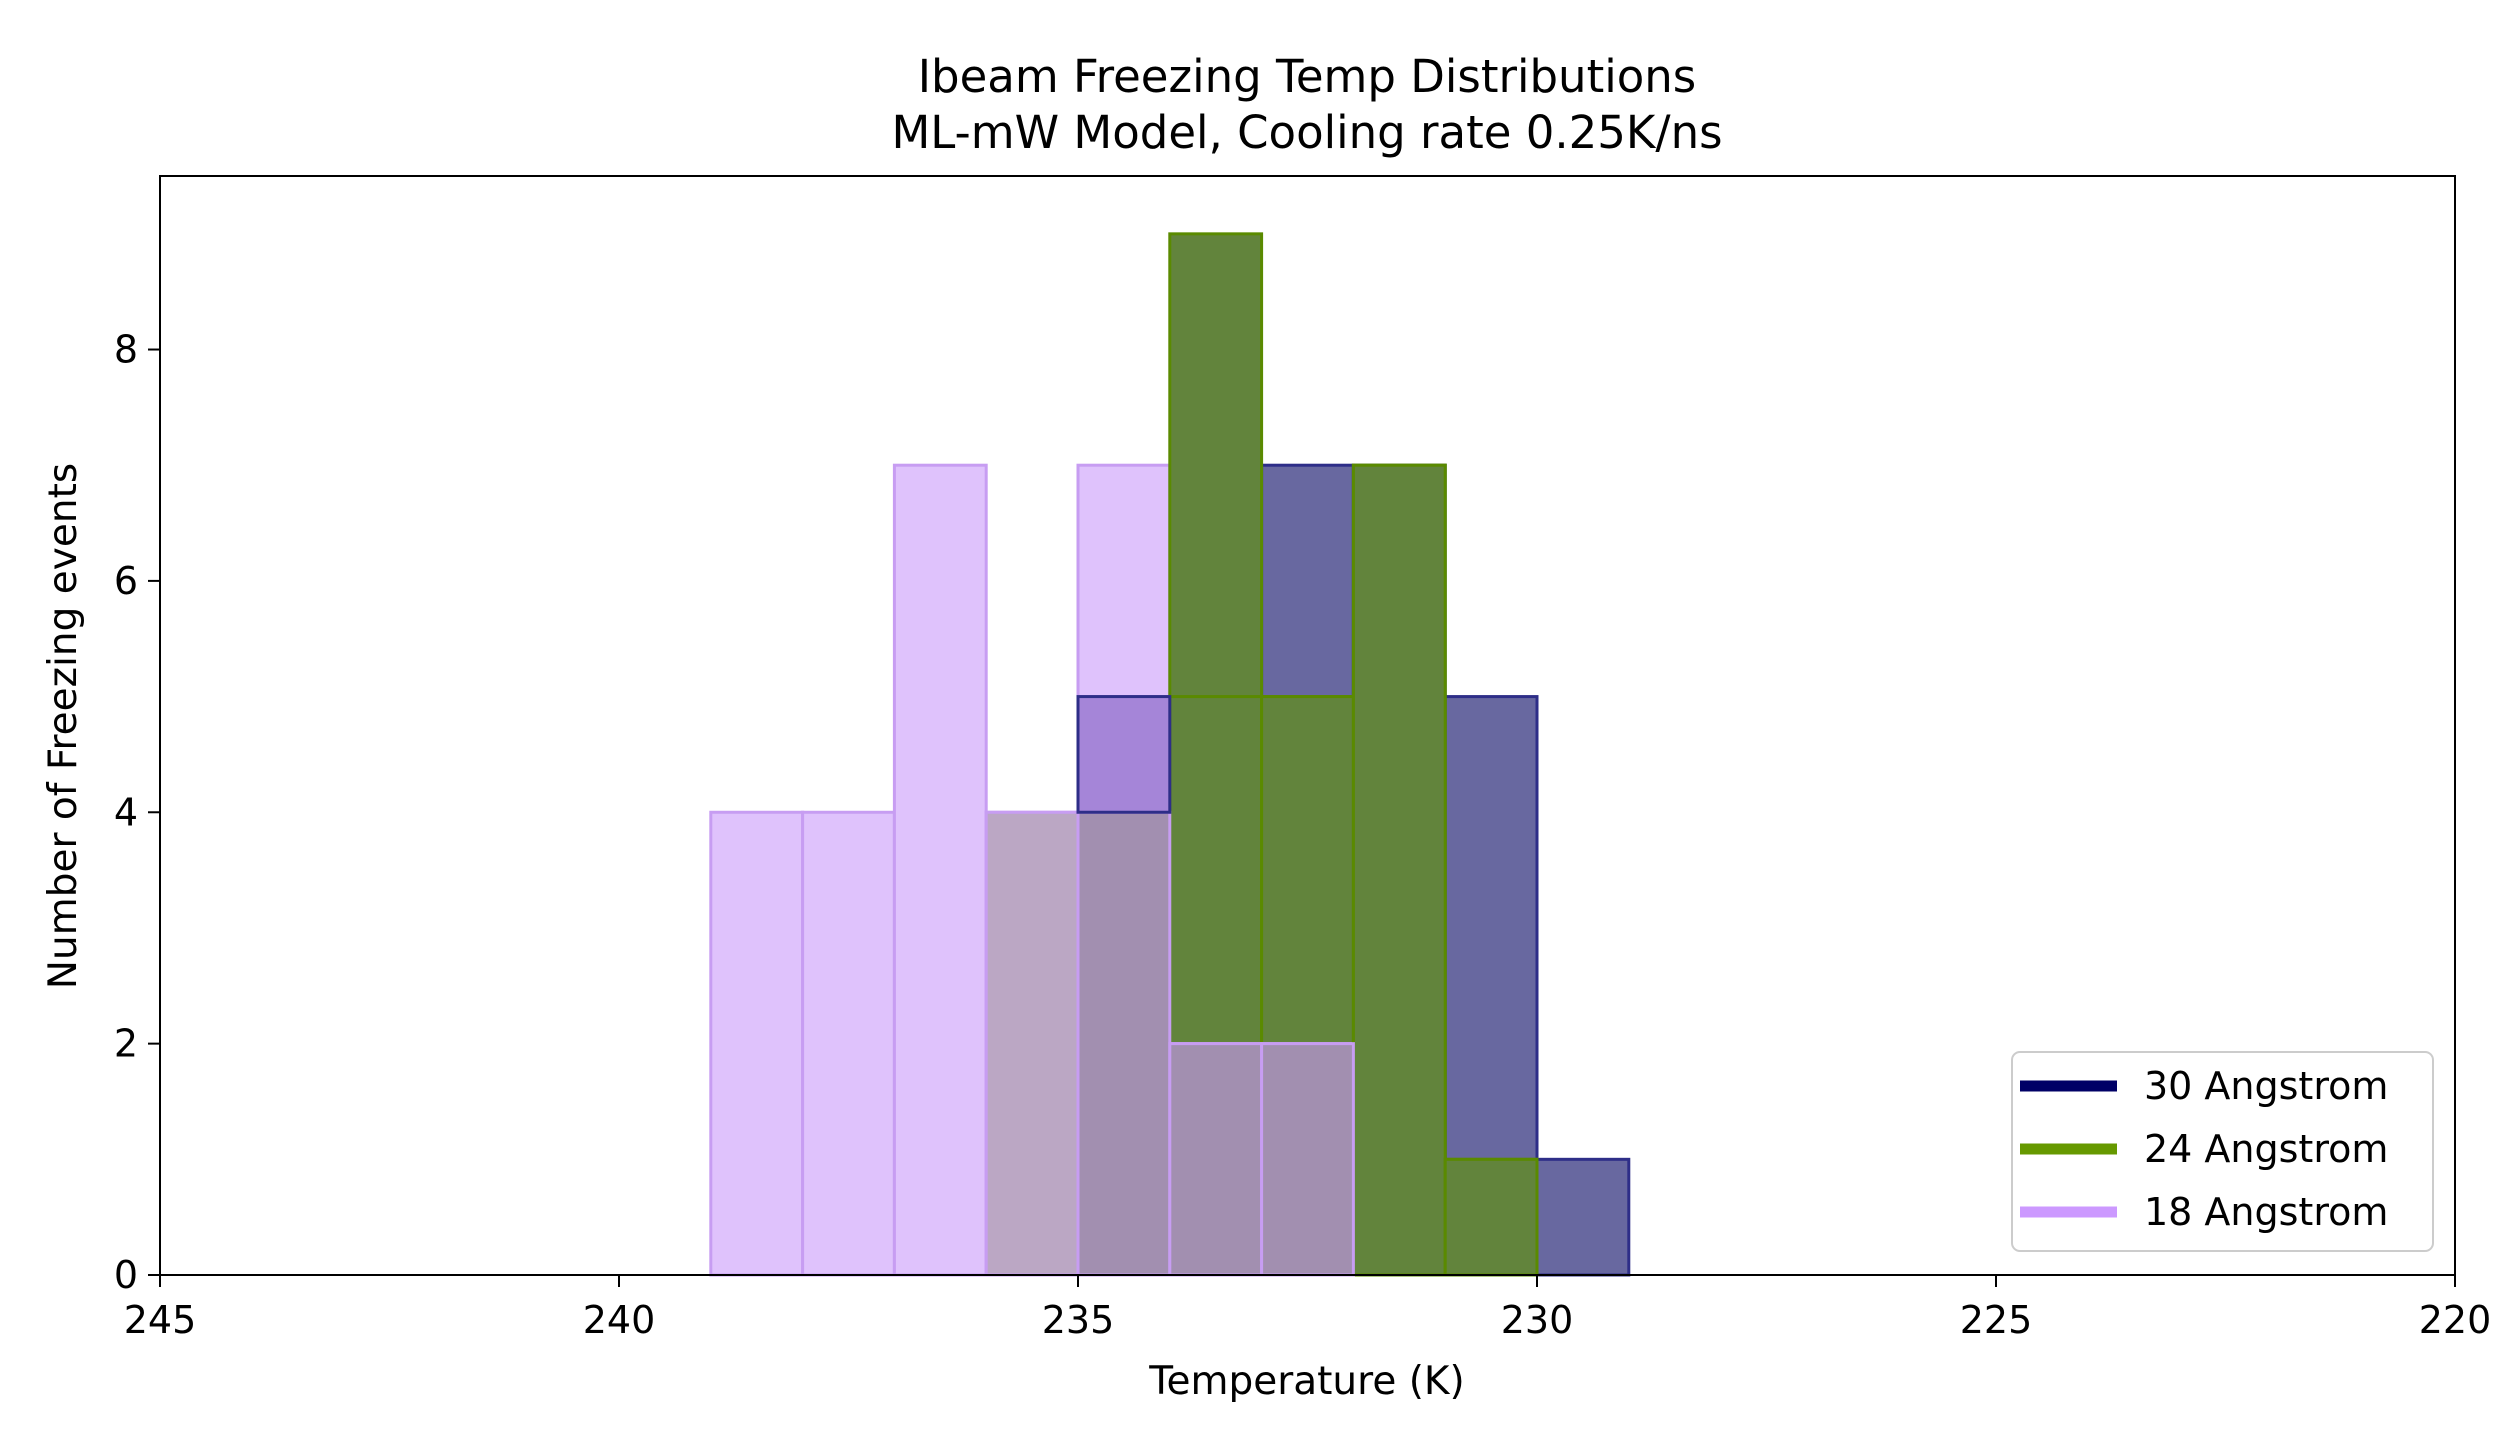 The image size is (2520, 1440). I want to click on y-axis-ticks: 0 2 4 6 8, so click(137, 812).